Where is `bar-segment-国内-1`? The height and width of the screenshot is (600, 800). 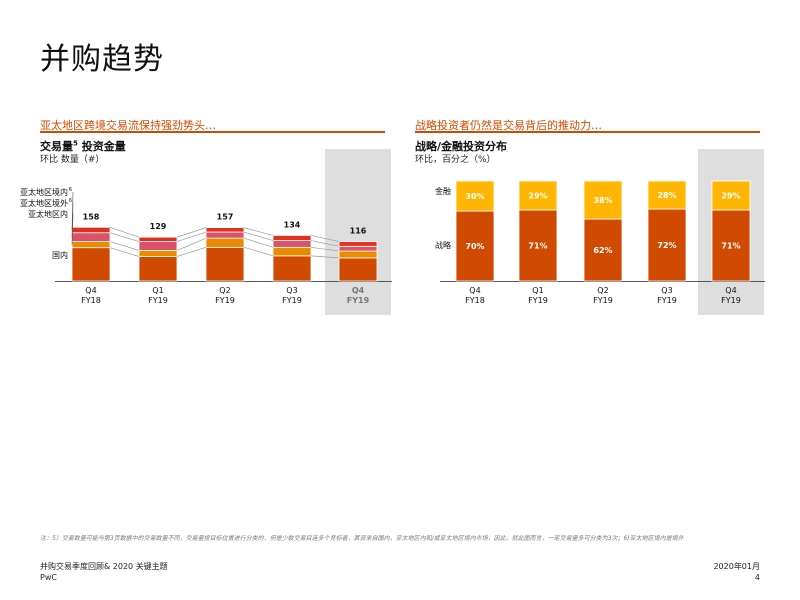
bar-segment-国内-1 is located at coordinates (91, 264).